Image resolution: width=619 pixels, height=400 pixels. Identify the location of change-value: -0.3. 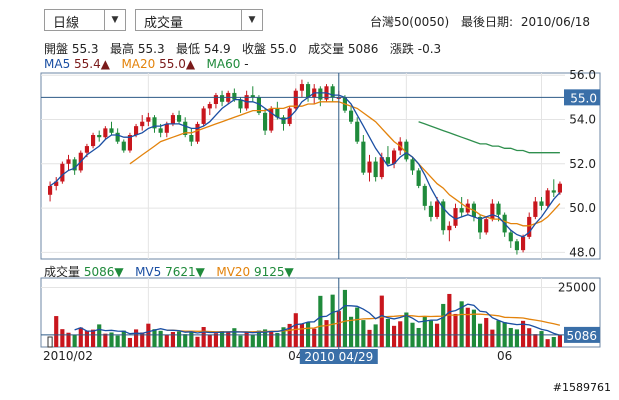
(429, 49).